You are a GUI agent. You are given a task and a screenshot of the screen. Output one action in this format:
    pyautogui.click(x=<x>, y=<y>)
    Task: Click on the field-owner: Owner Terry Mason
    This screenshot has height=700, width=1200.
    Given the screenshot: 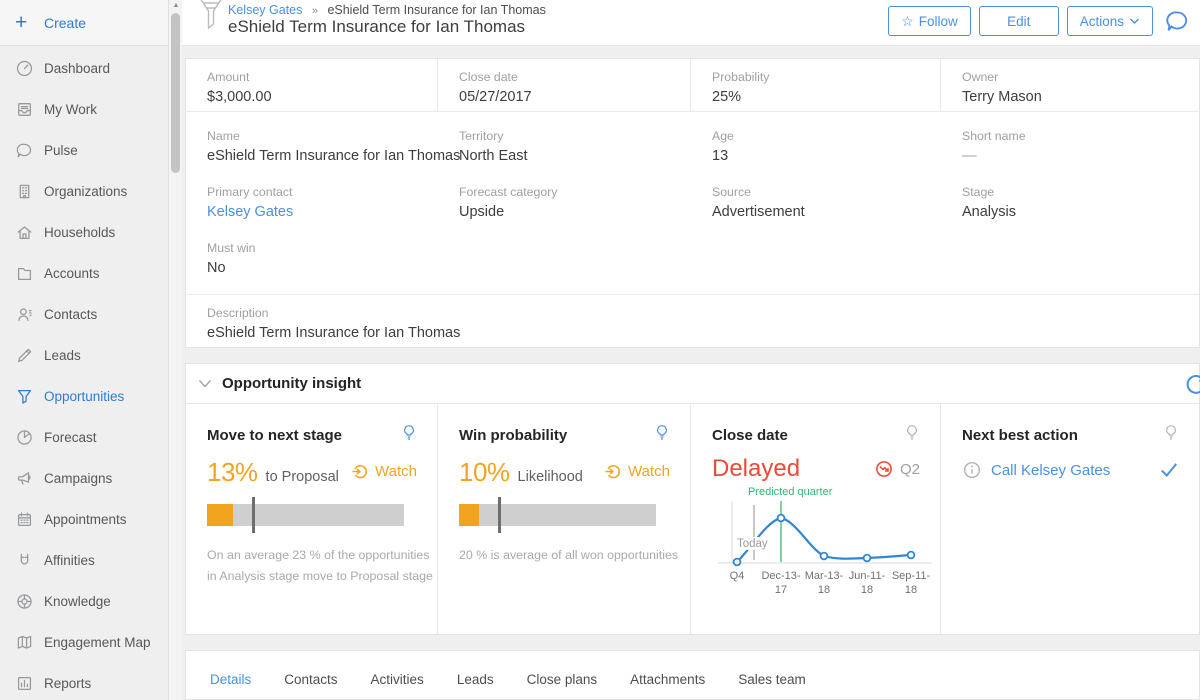 What is the action you would take?
    pyautogui.click(x=1070, y=85)
    